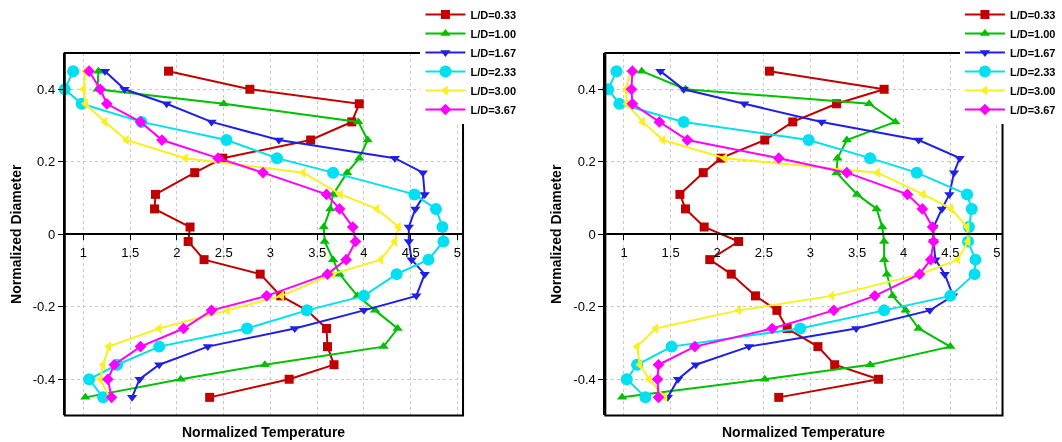  What do you see at coordinates (950, 252) in the screenshot?
I see `x-tick-label: 4.5` at bounding box center [950, 252].